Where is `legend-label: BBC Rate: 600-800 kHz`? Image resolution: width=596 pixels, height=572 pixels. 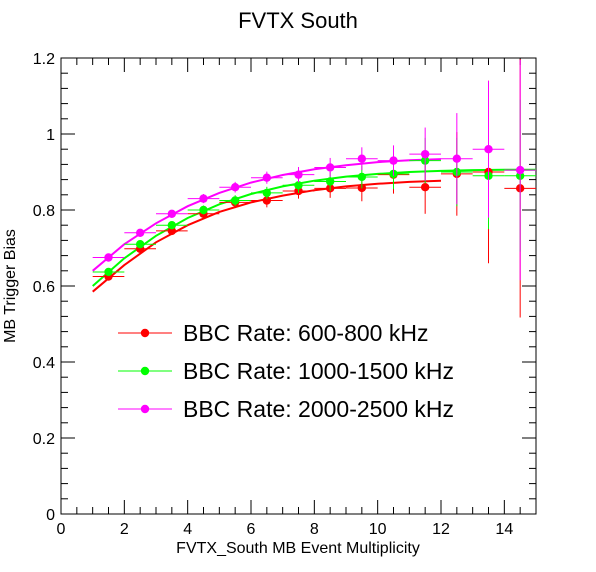 legend-label: BBC Rate: 600-800 kHz is located at coordinates (305, 333).